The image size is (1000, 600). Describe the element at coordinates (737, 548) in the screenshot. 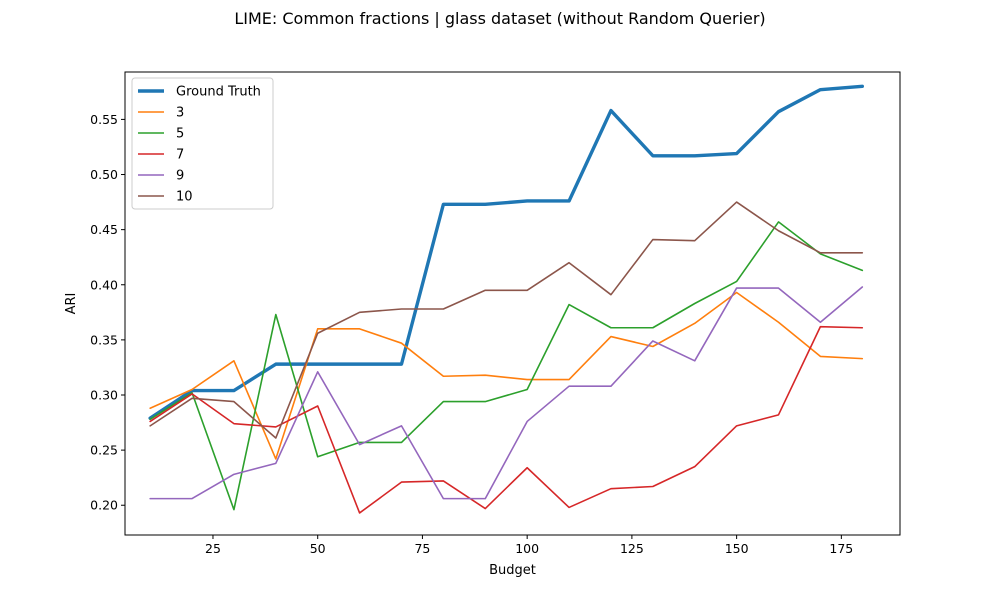

I see `x-tick-label: 150` at that location.